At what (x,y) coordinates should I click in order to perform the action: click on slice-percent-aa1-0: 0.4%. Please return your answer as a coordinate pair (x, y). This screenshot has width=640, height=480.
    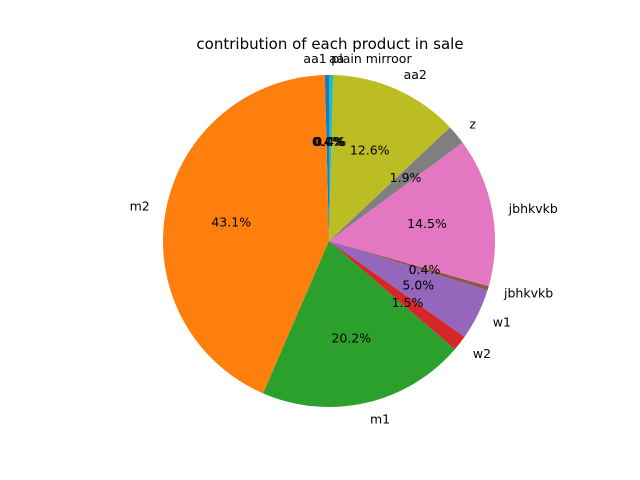
    Looking at the image, I should click on (328, 141).